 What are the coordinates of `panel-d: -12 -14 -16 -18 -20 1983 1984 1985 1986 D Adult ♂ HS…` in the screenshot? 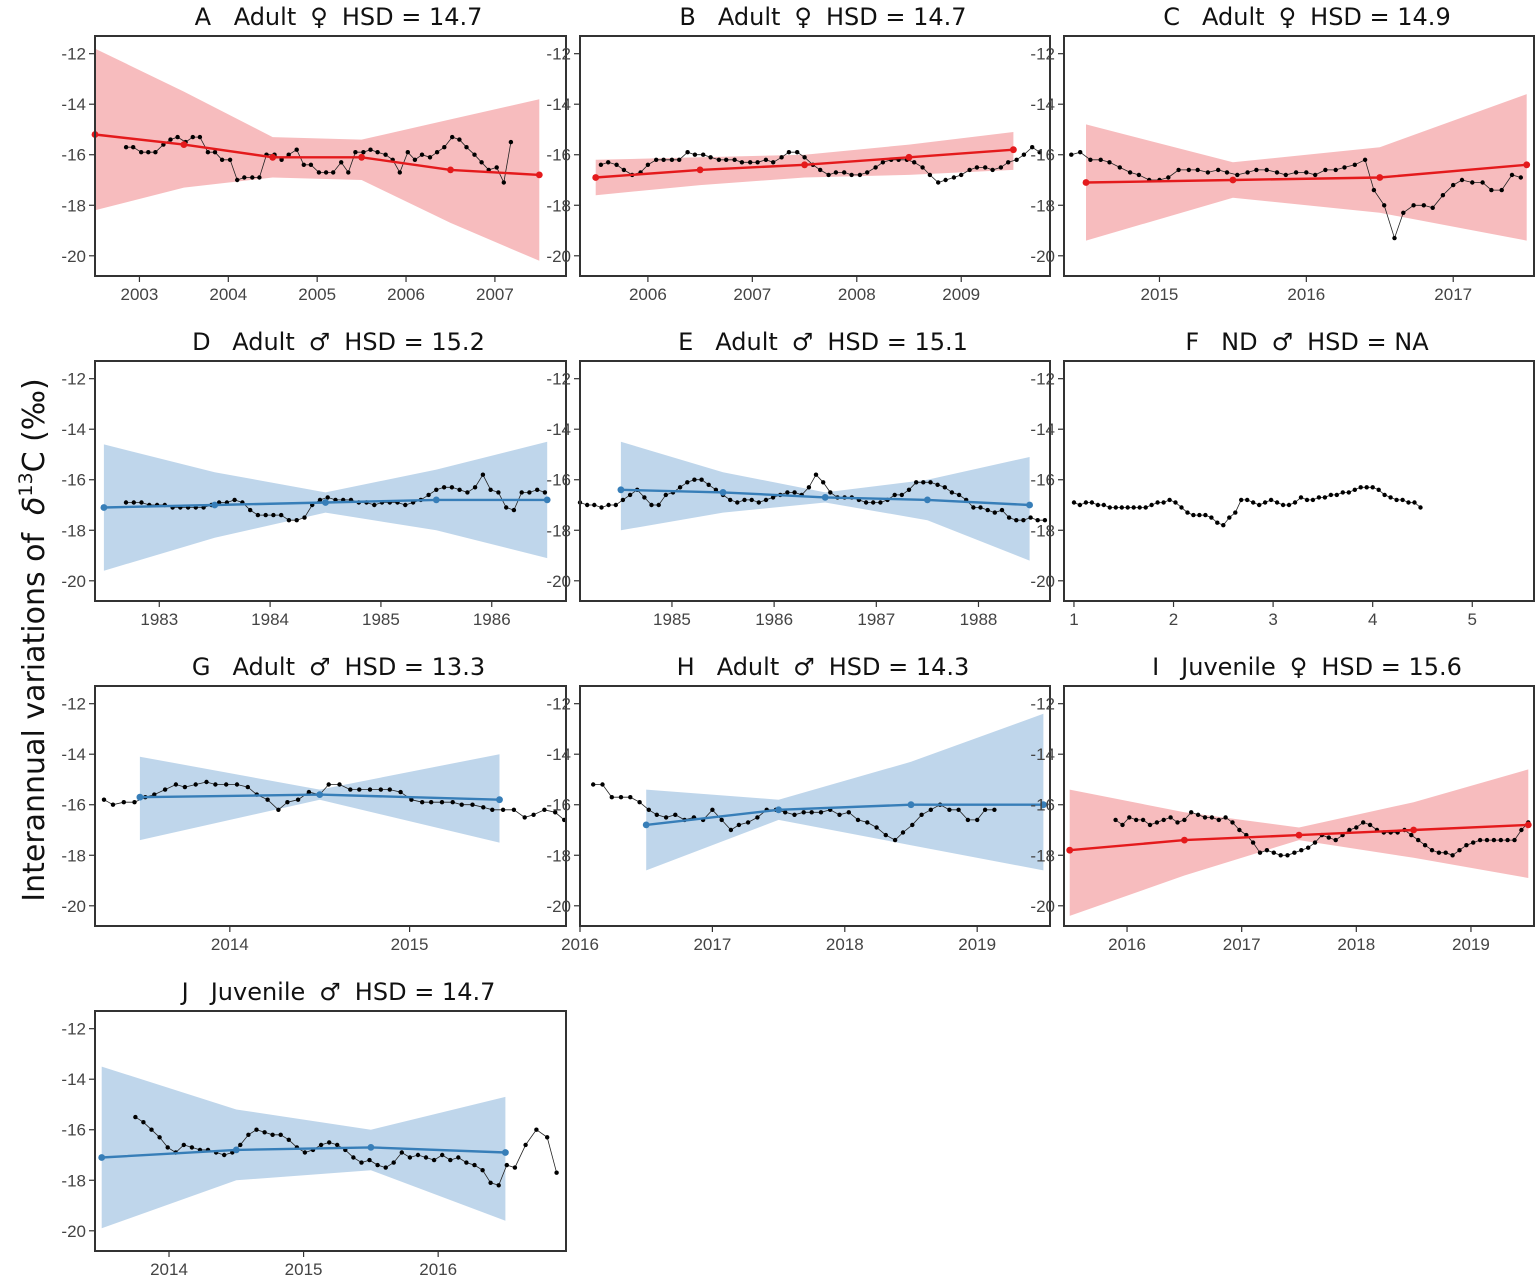 It's located at (314, 478).